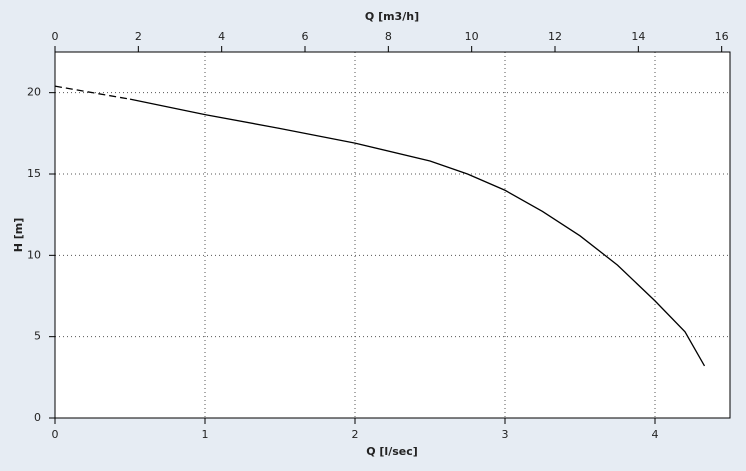 The width and height of the screenshot is (746, 471). Describe the element at coordinates (722, 36) in the screenshot. I see `x2-tick-label: 16` at that location.